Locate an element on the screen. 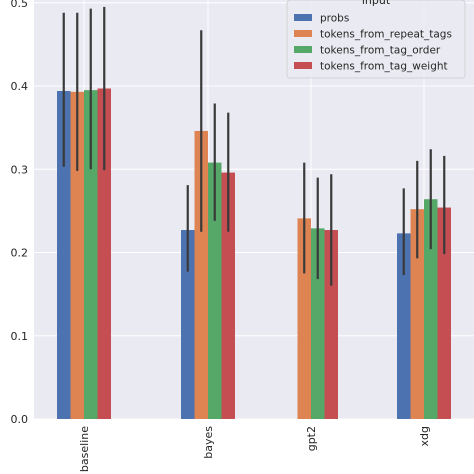  y-tick-label: 0.1 is located at coordinates (20, 336).